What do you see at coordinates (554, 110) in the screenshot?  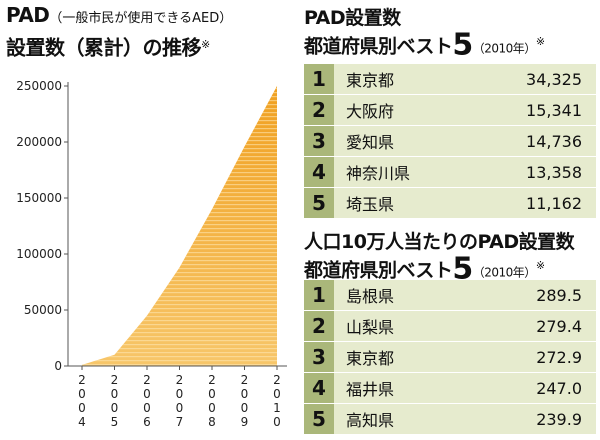 I see `rank-value: 15,341` at bounding box center [554, 110].